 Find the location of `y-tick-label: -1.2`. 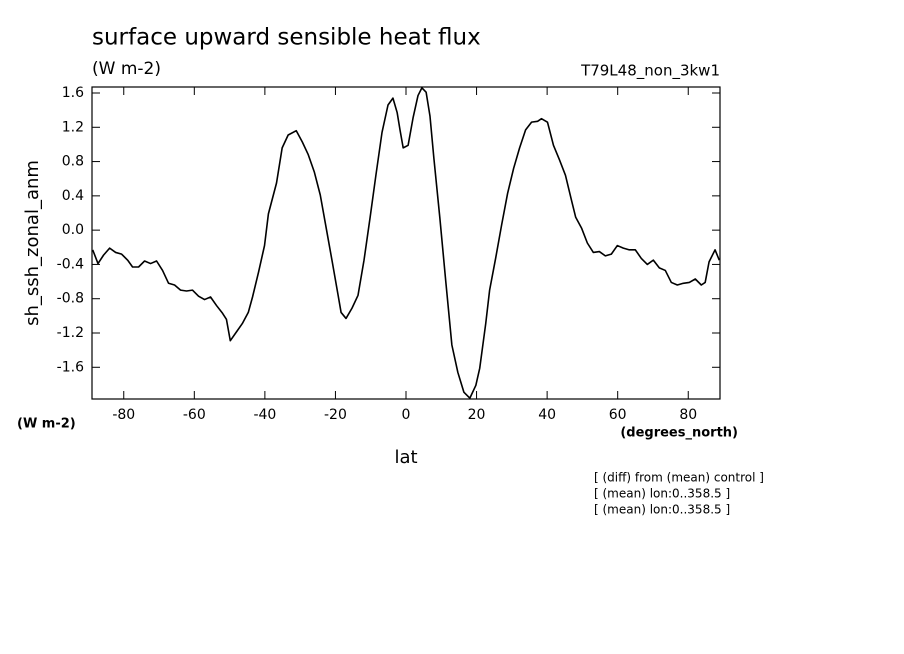

y-tick-label: -1.2 is located at coordinates (70, 333).